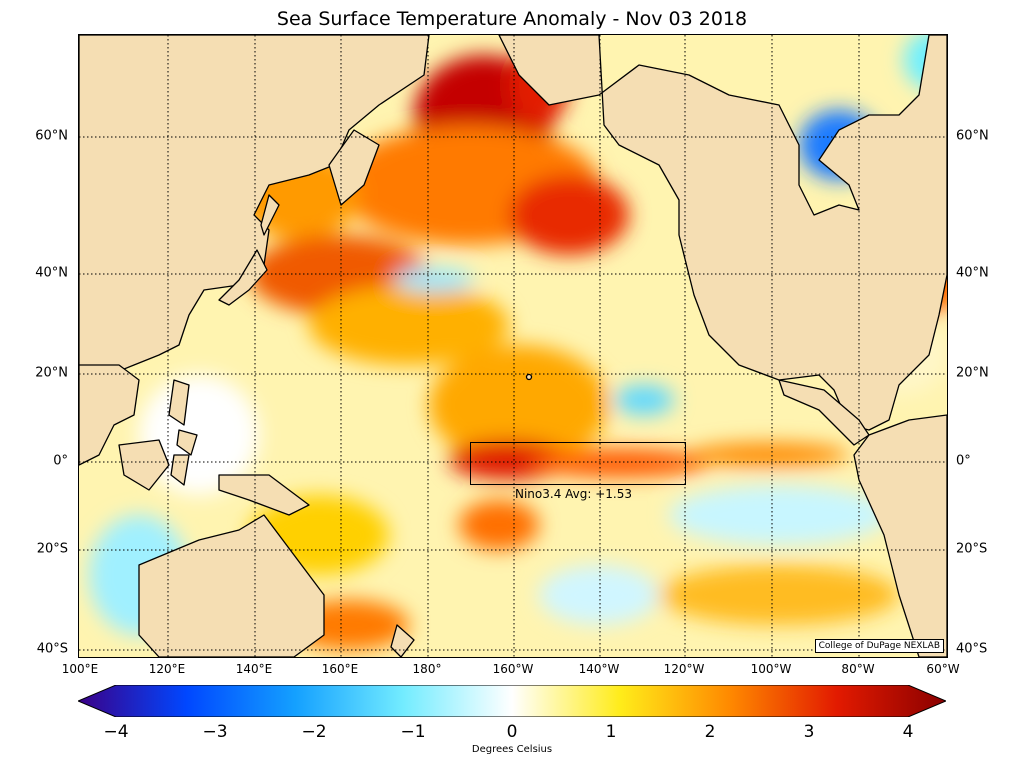 The height and width of the screenshot is (768, 1024). What do you see at coordinates (972, 373) in the screenshot?
I see `lat-label-right: 20°N` at bounding box center [972, 373].